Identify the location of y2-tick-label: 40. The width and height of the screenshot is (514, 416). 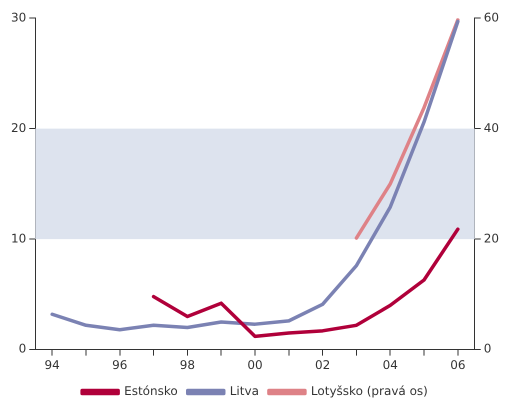
(492, 127).